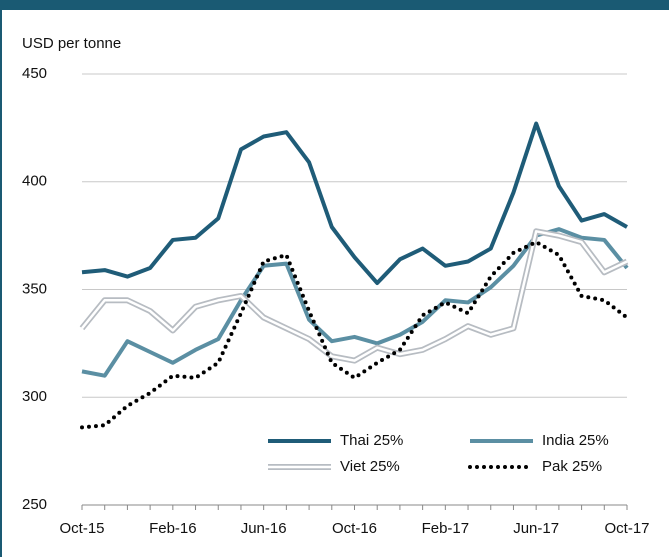  What do you see at coordinates (572, 466) in the screenshot?
I see `legend-label: Pak 25%` at bounding box center [572, 466].